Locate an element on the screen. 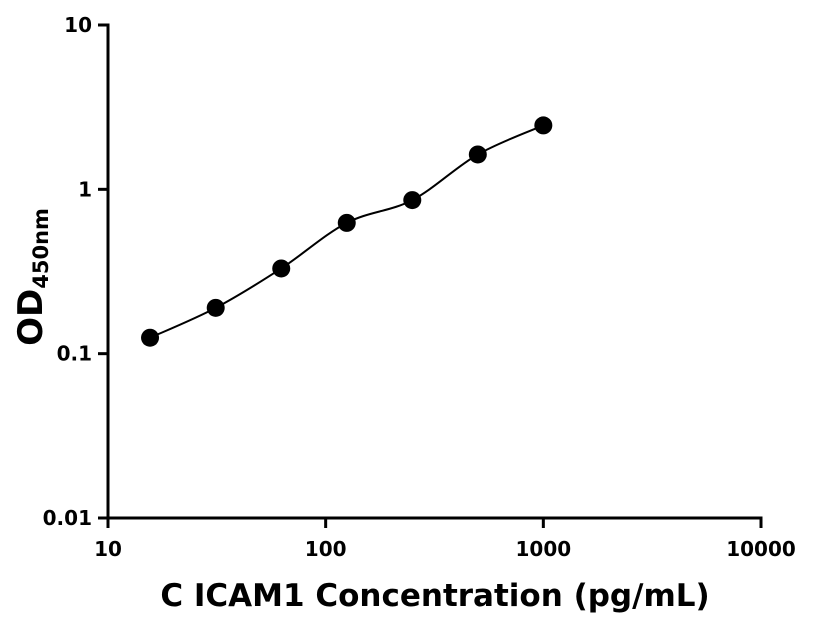 The image size is (816, 644). x-axis-label: C ICAM1 Concentration (pg/mL) is located at coordinates (434, 596).